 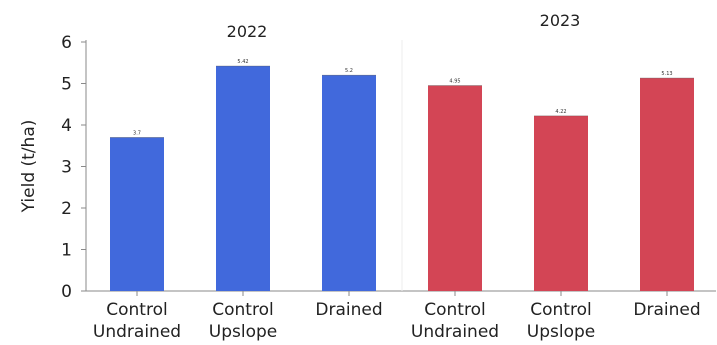 I want to click on group-label: 2022, so click(x=247, y=31).